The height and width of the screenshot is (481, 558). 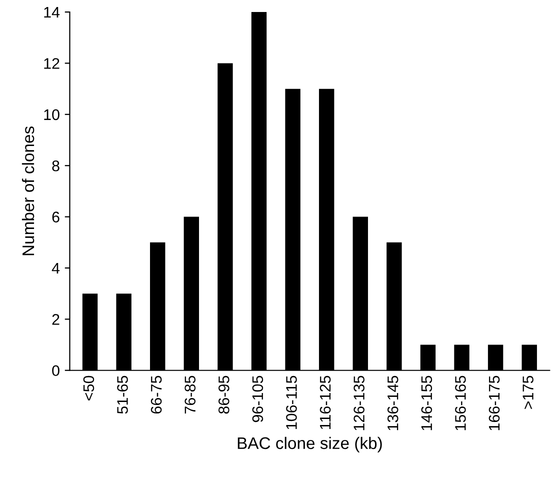 What do you see at coordinates (190, 395) in the screenshot?
I see `x-tick-label: 76-85` at bounding box center [190, 395].